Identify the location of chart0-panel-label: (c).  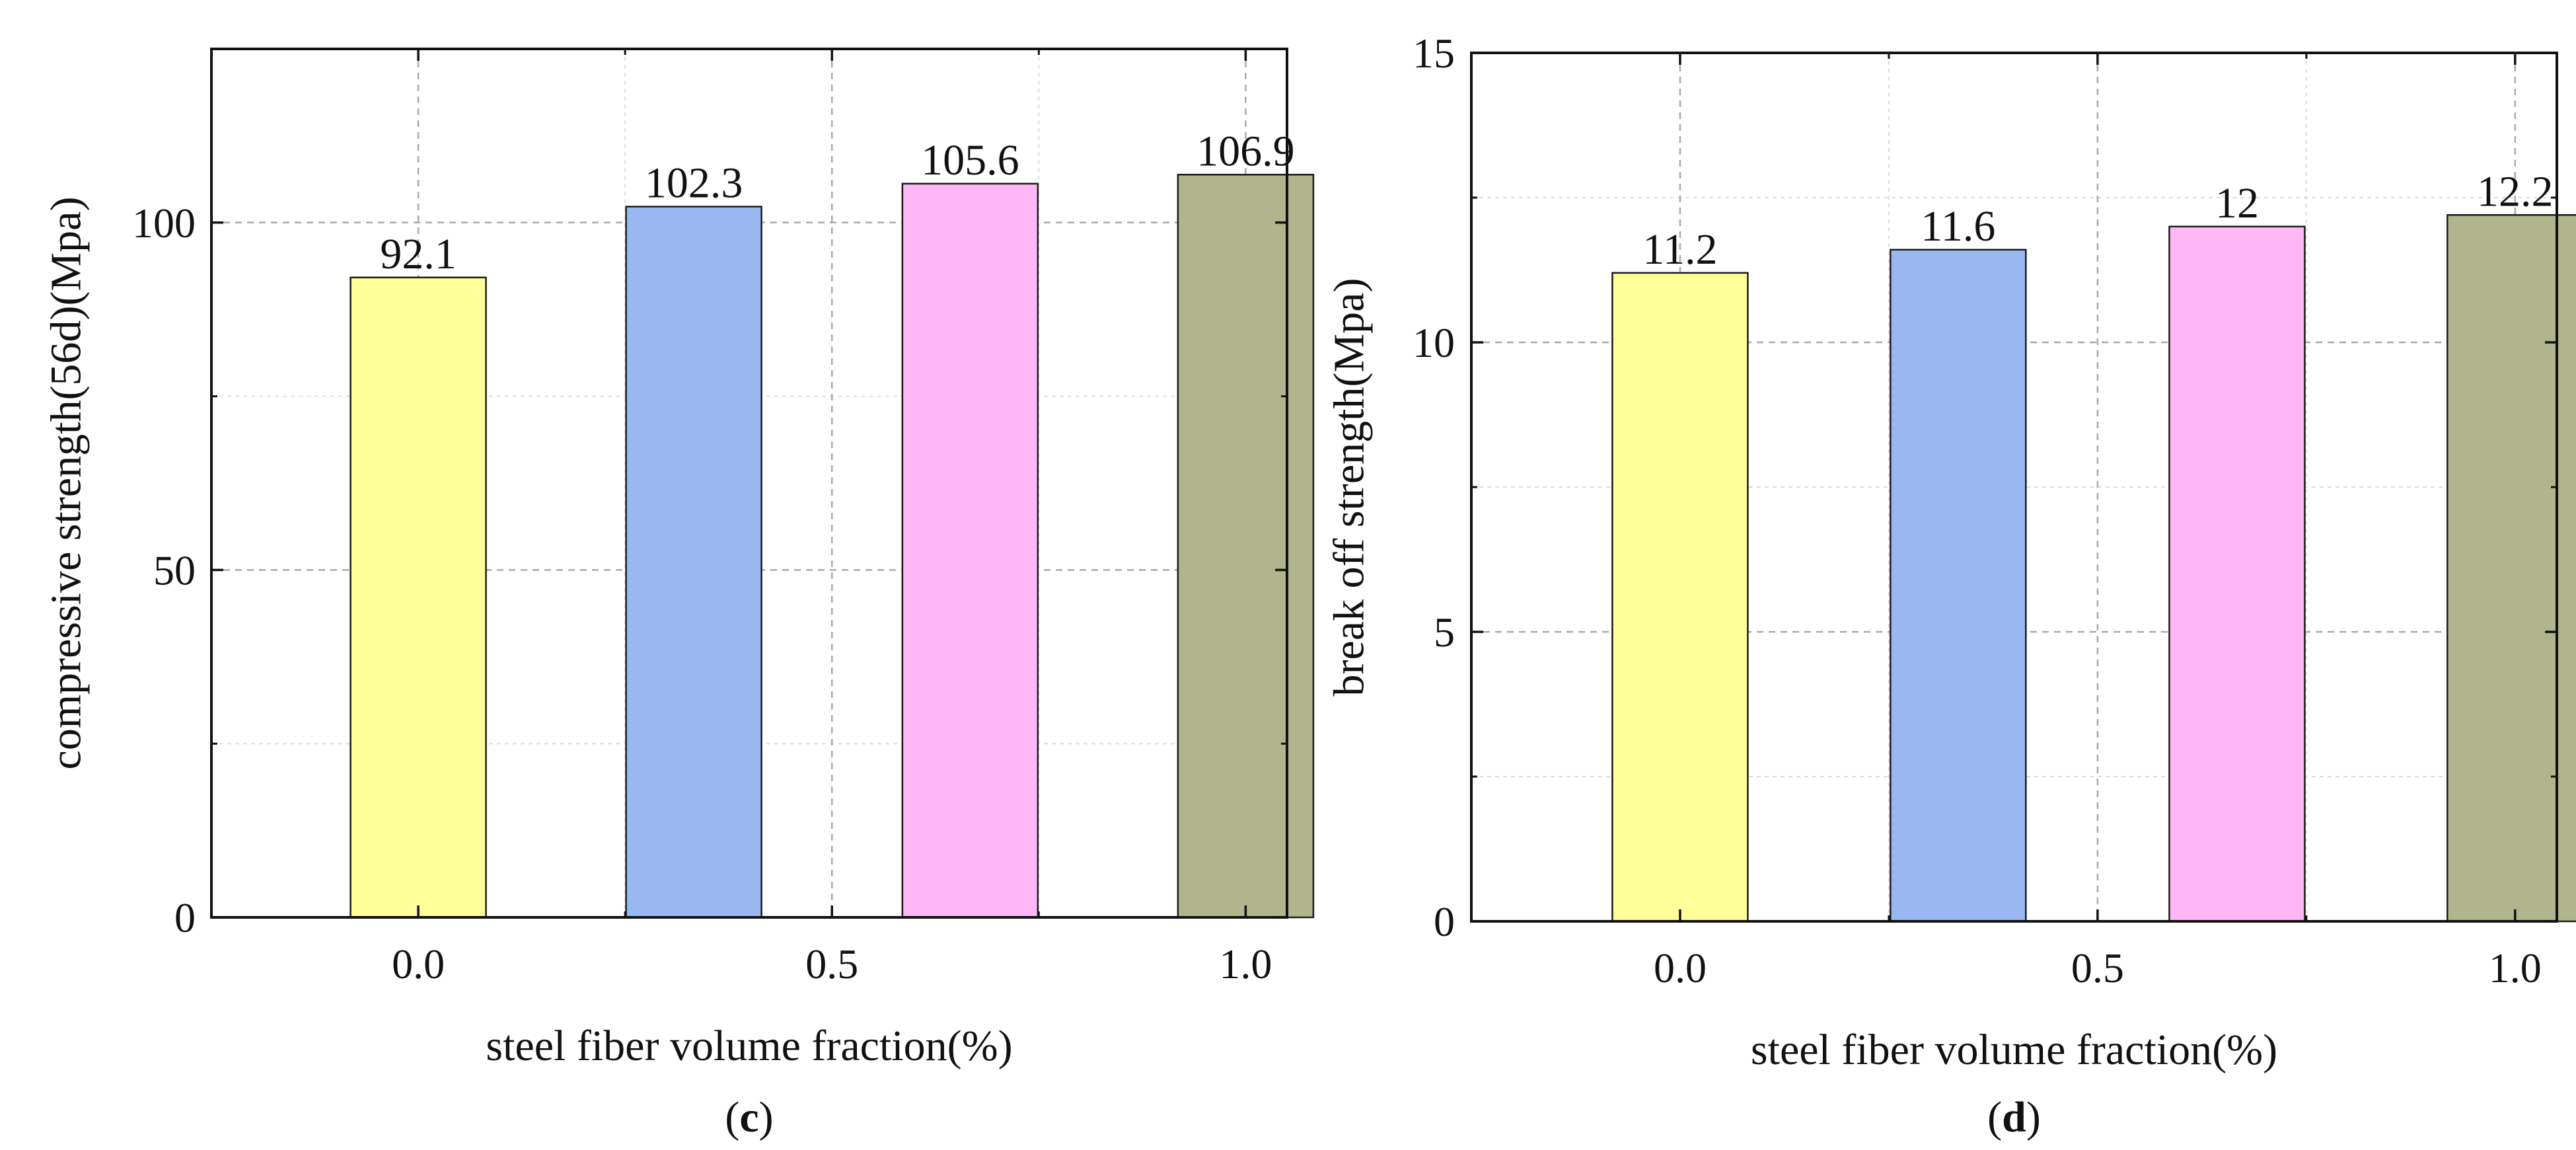
(749, 1117).